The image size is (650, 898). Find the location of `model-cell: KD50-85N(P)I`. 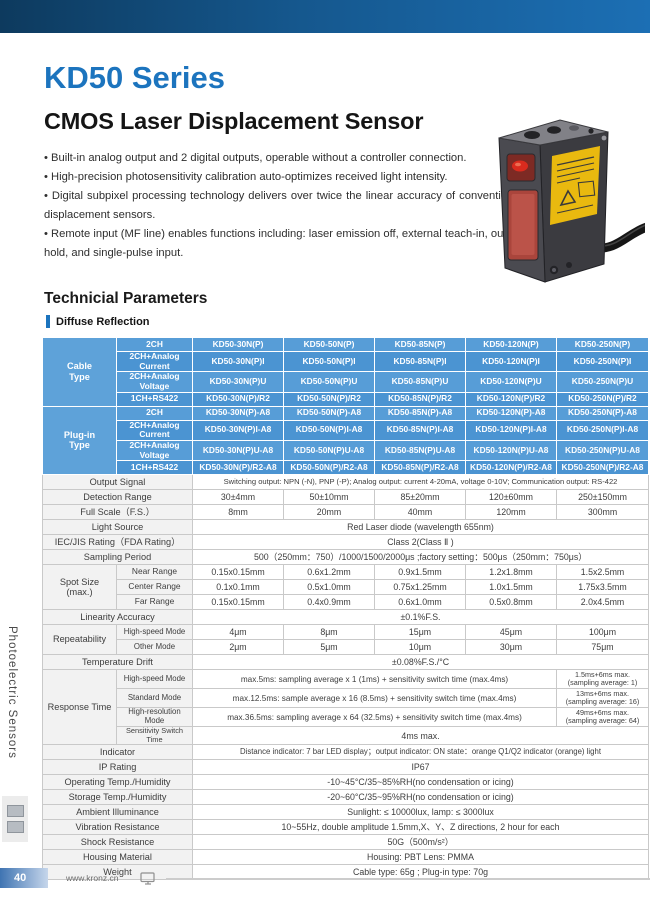

model-cell: KD50-85N(P)I is located at coordinates (420, 361).